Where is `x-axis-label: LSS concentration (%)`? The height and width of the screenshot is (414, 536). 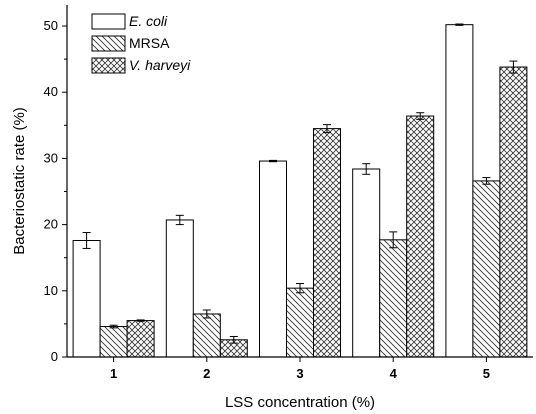
x-axis-label: LSS concentration (%) is located at coordinates (300, 402).